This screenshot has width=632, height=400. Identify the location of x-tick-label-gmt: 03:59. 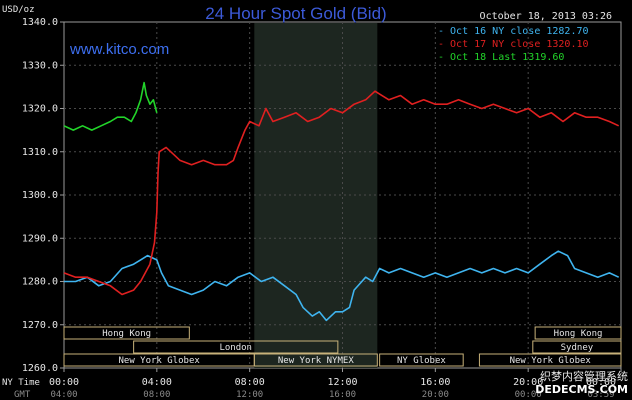
(600, 395).